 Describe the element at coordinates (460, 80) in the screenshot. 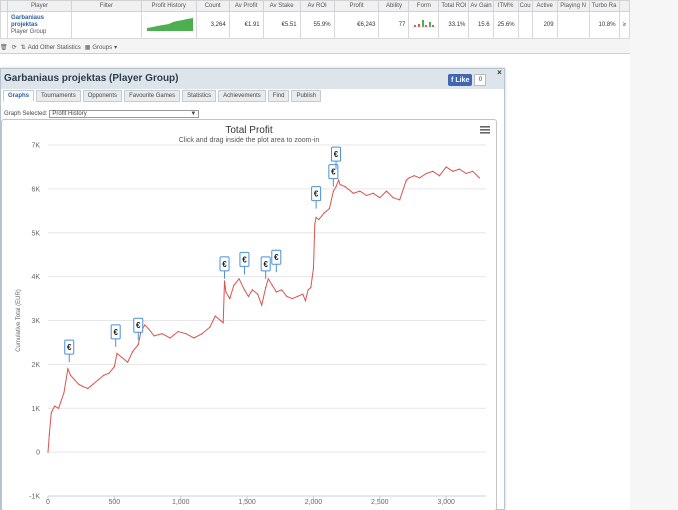

I see `facebook-like-button: f Like` at that location.